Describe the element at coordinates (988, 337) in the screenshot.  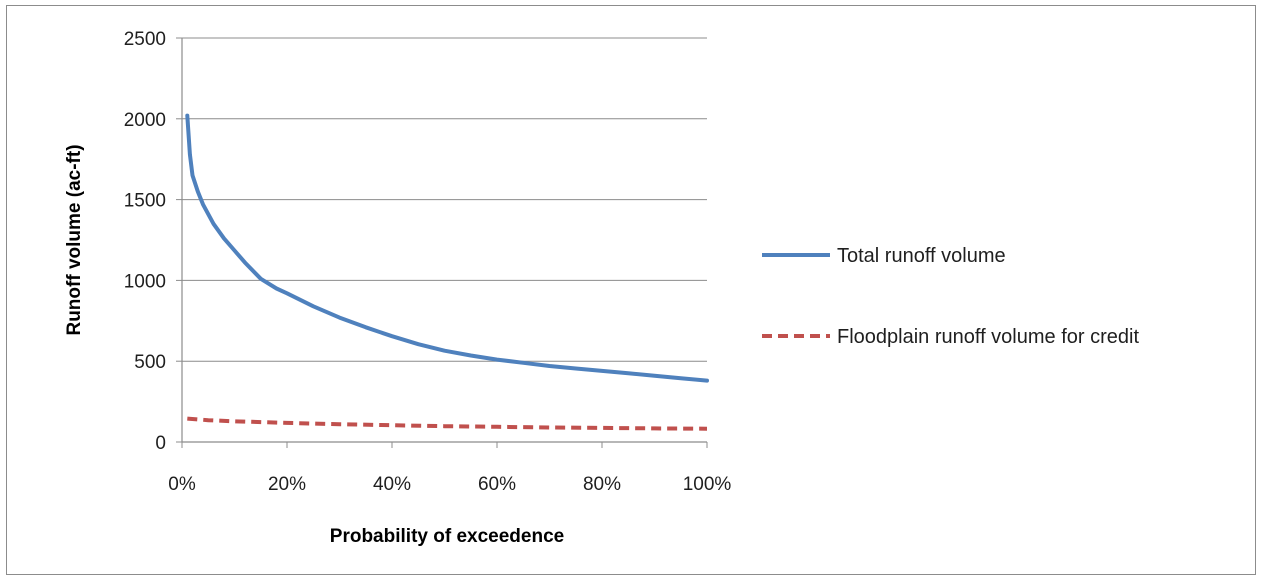
I see `legend-label-floodplain-runoff: Floodplain runoff volume for credit` at that location.